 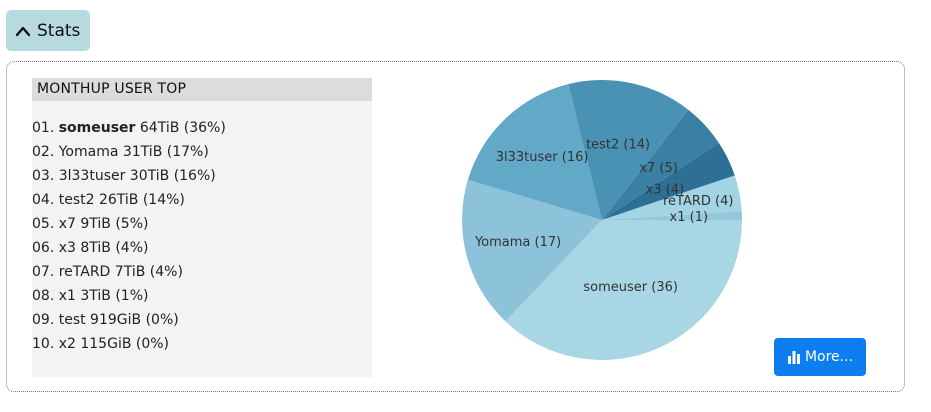 What do you see at coordinates (45, 176) in the screenshot?
I see `user-rank: 03.` at bounding box center [45, 176].